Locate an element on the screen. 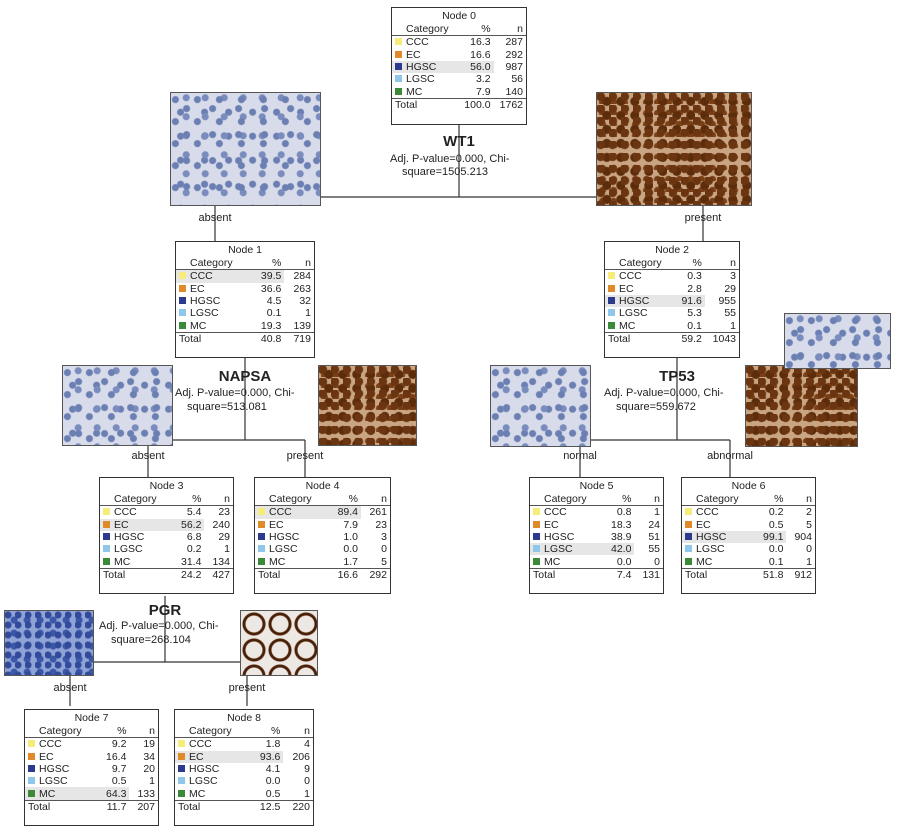  node-row: CCC 89.4 261 is located at coordinates (322, 512).